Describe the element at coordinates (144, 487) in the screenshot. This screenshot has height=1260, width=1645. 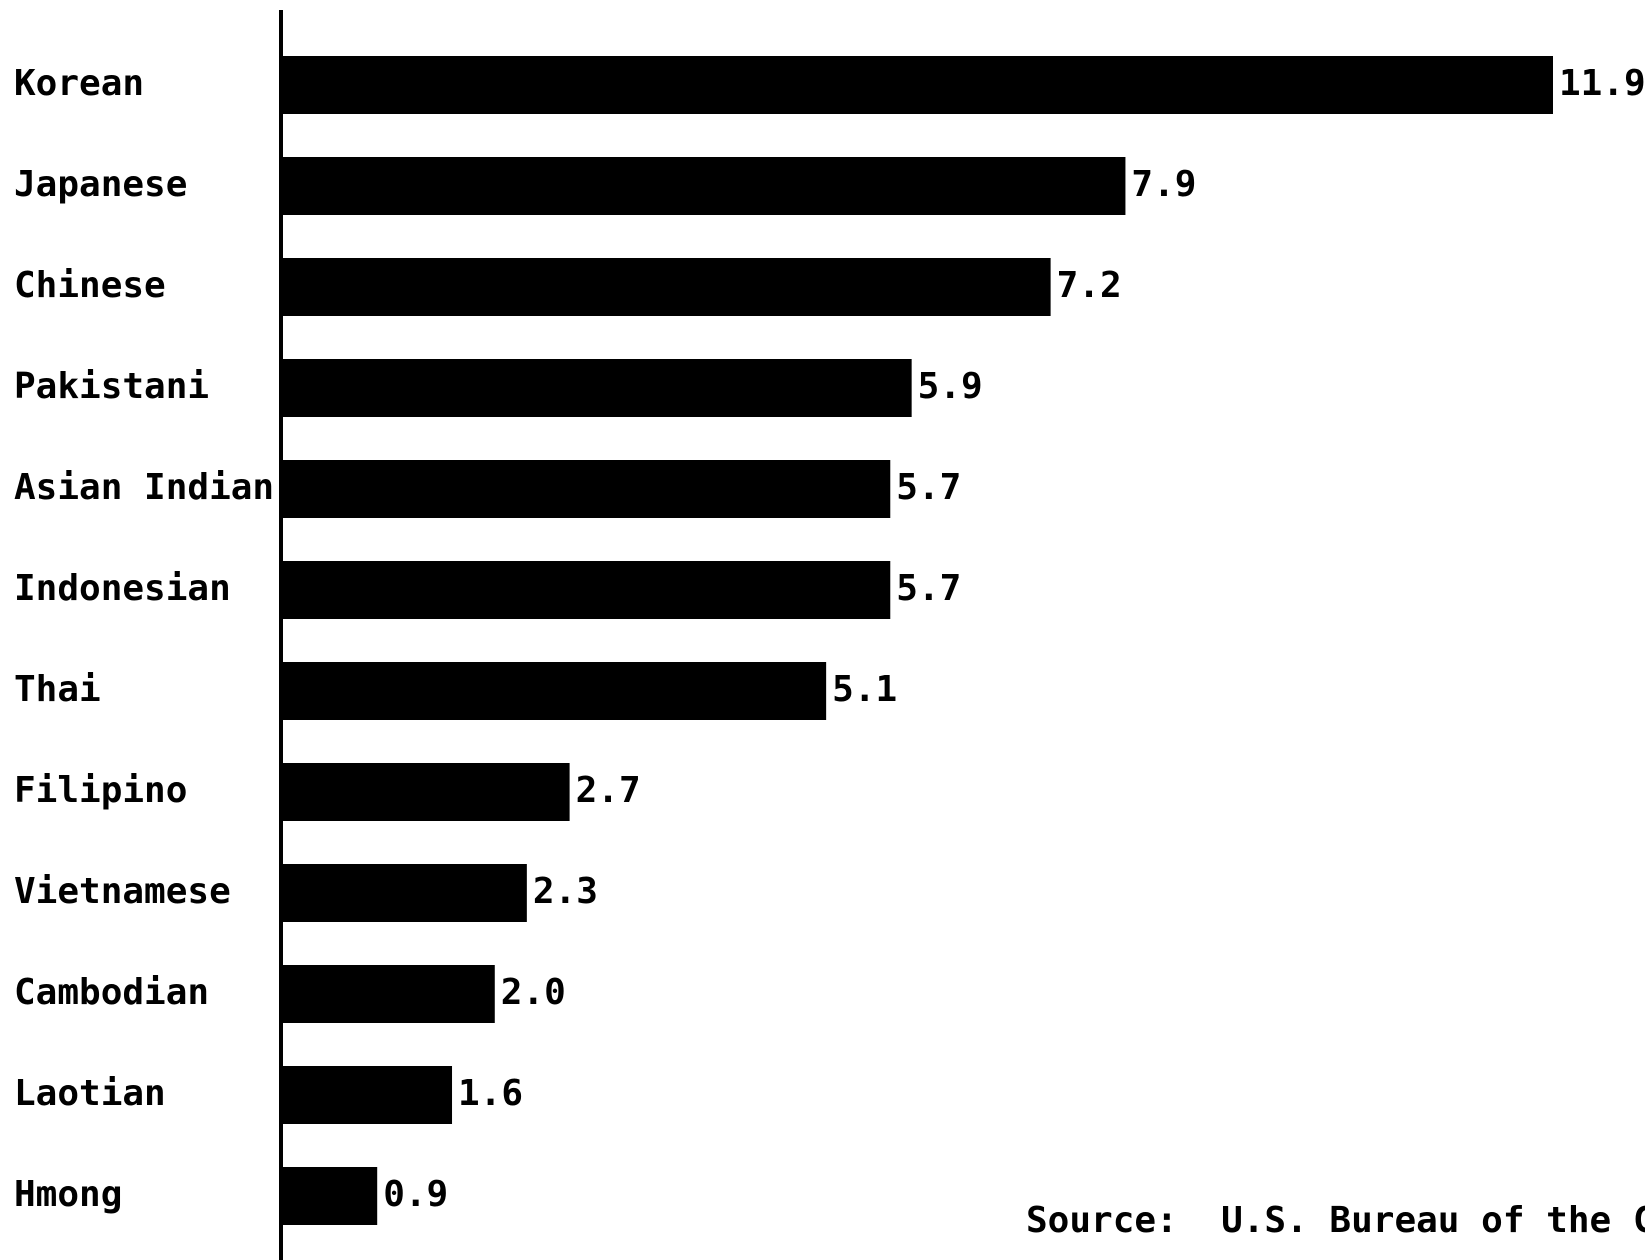
I see `category-label: Asian Indian` at that location.